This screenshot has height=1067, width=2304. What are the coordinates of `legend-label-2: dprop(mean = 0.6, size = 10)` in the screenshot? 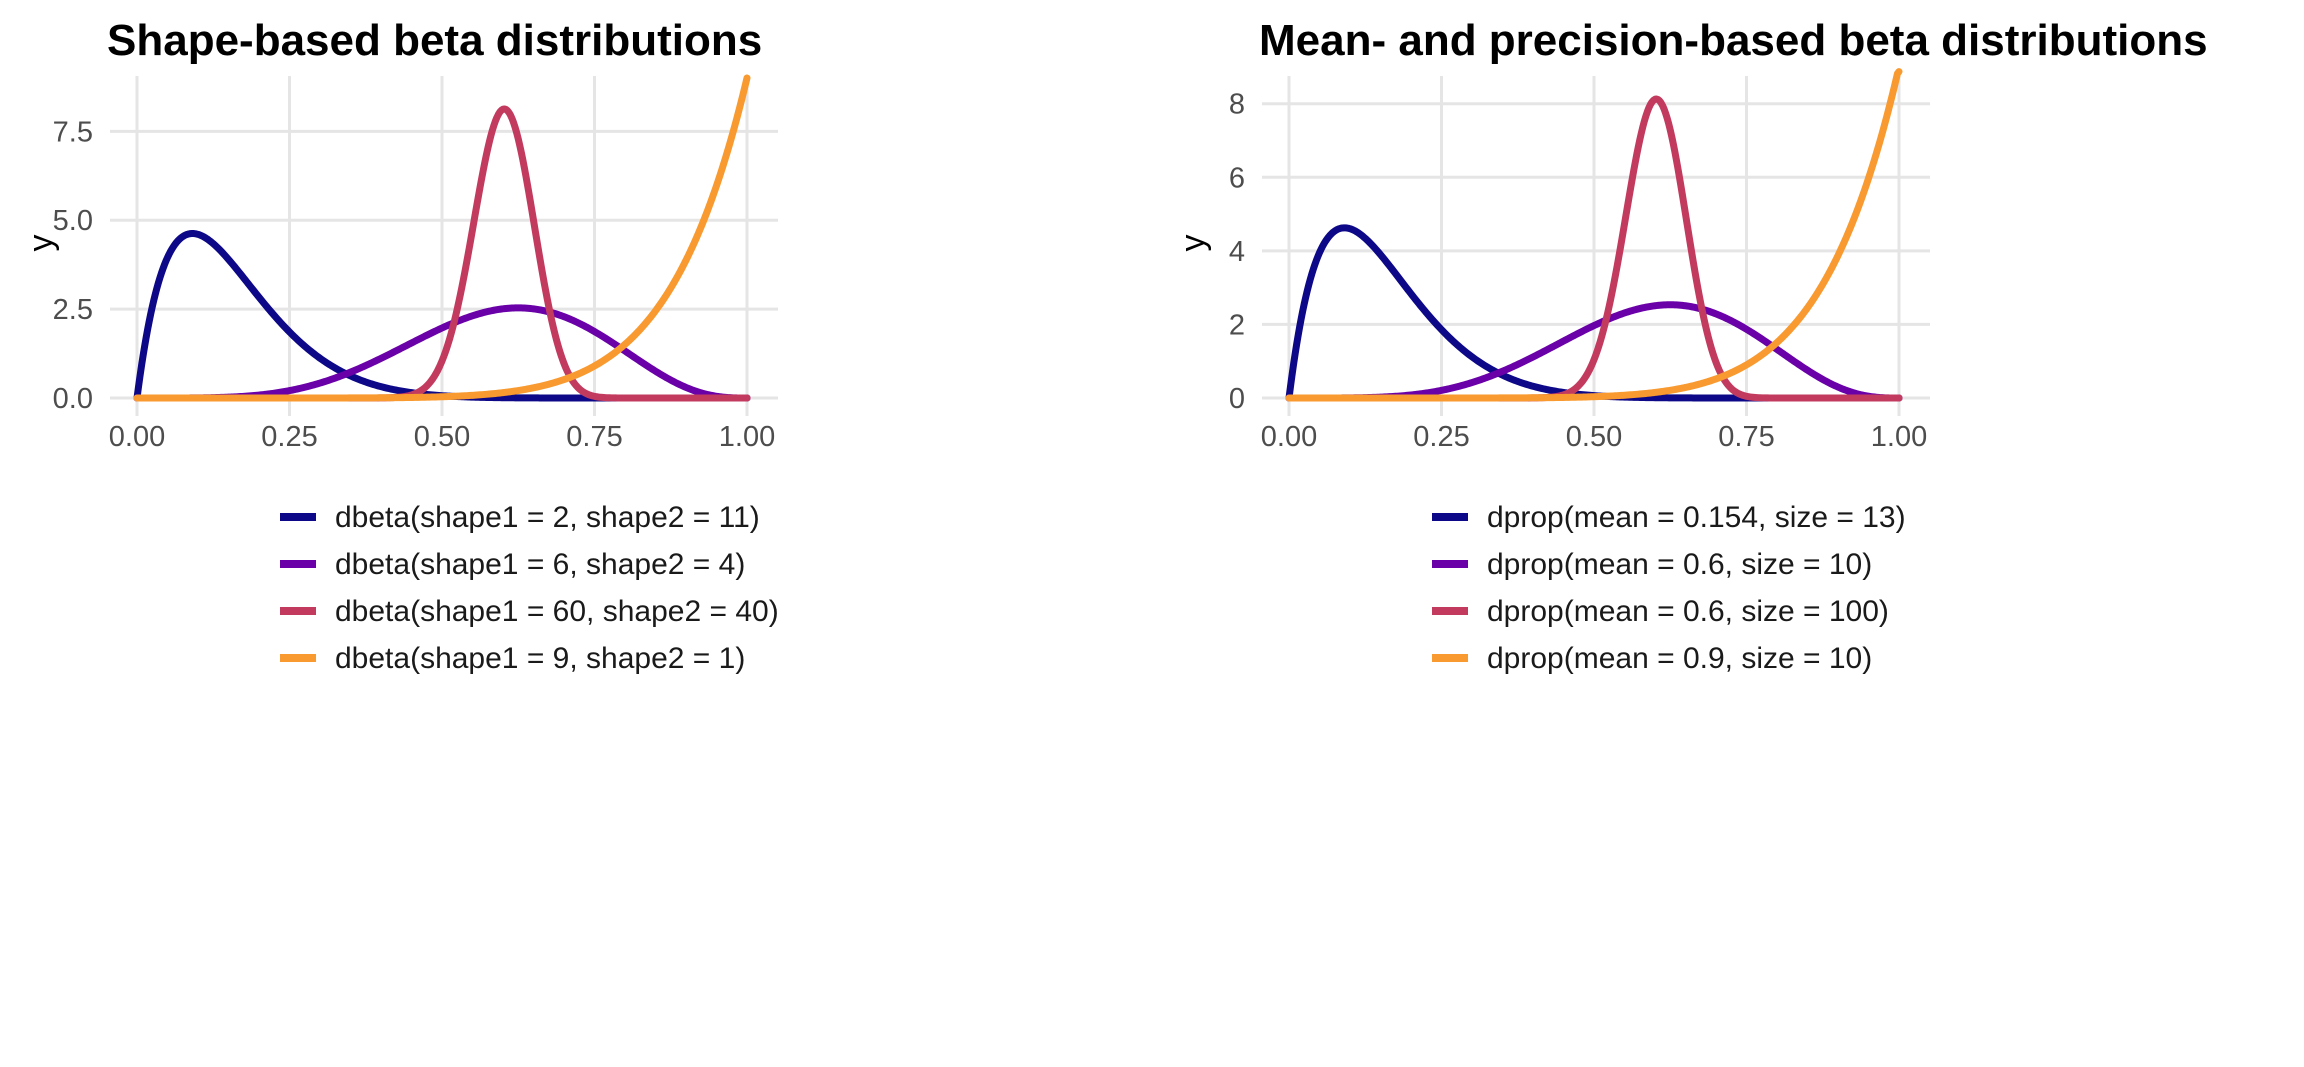 It's located at (1679, 564).